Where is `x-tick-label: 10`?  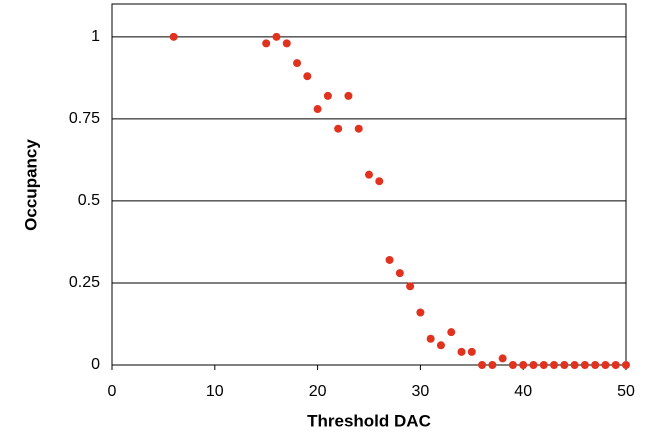
x-tick-label: 10 is located at coordinates (215, 391).